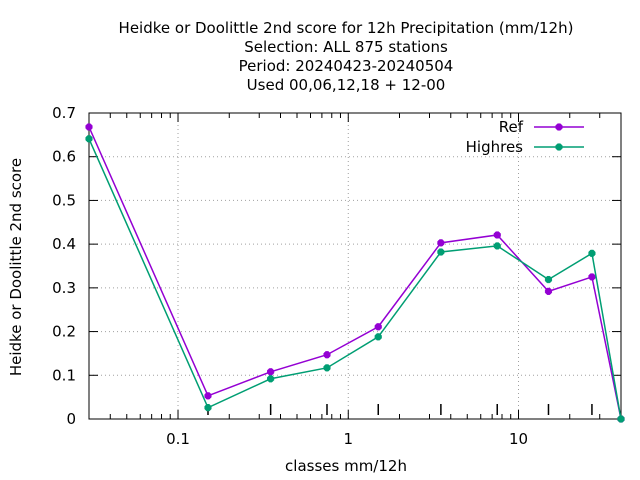 The height and width of the screenshot is (480, 640). I want to click on x-tick-label: 10, so click(518, 439).